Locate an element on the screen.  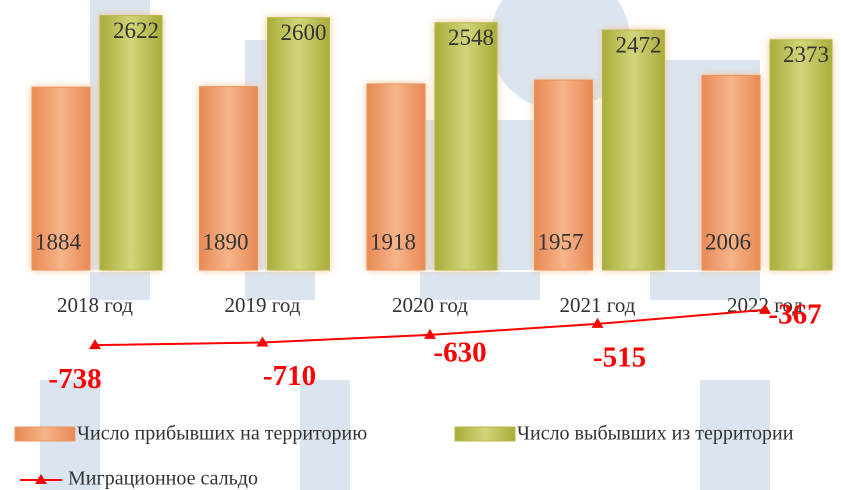
legend-label: Миграционное сальдо is located at coordinates (163, 479).